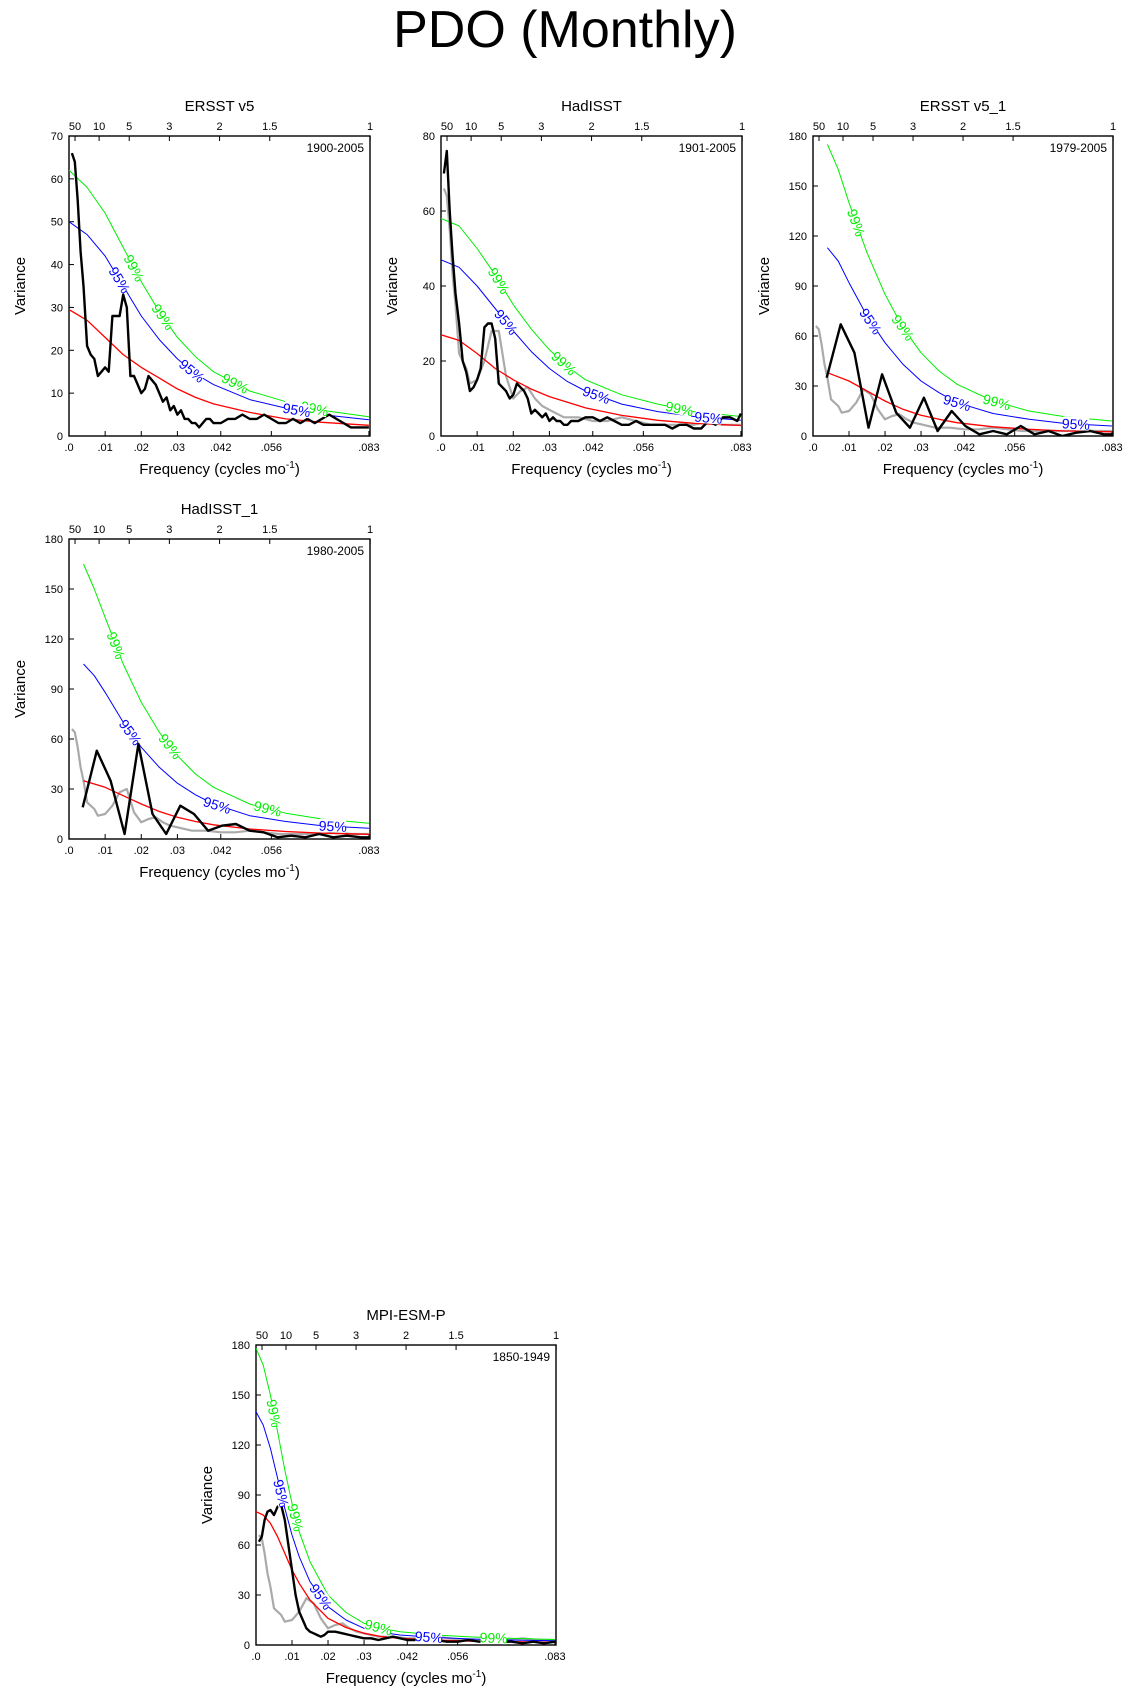 Image resolution: width=1130 pixels, height=1697 pixels. I want to click on y-tick-label: 60, so click(801, 337).